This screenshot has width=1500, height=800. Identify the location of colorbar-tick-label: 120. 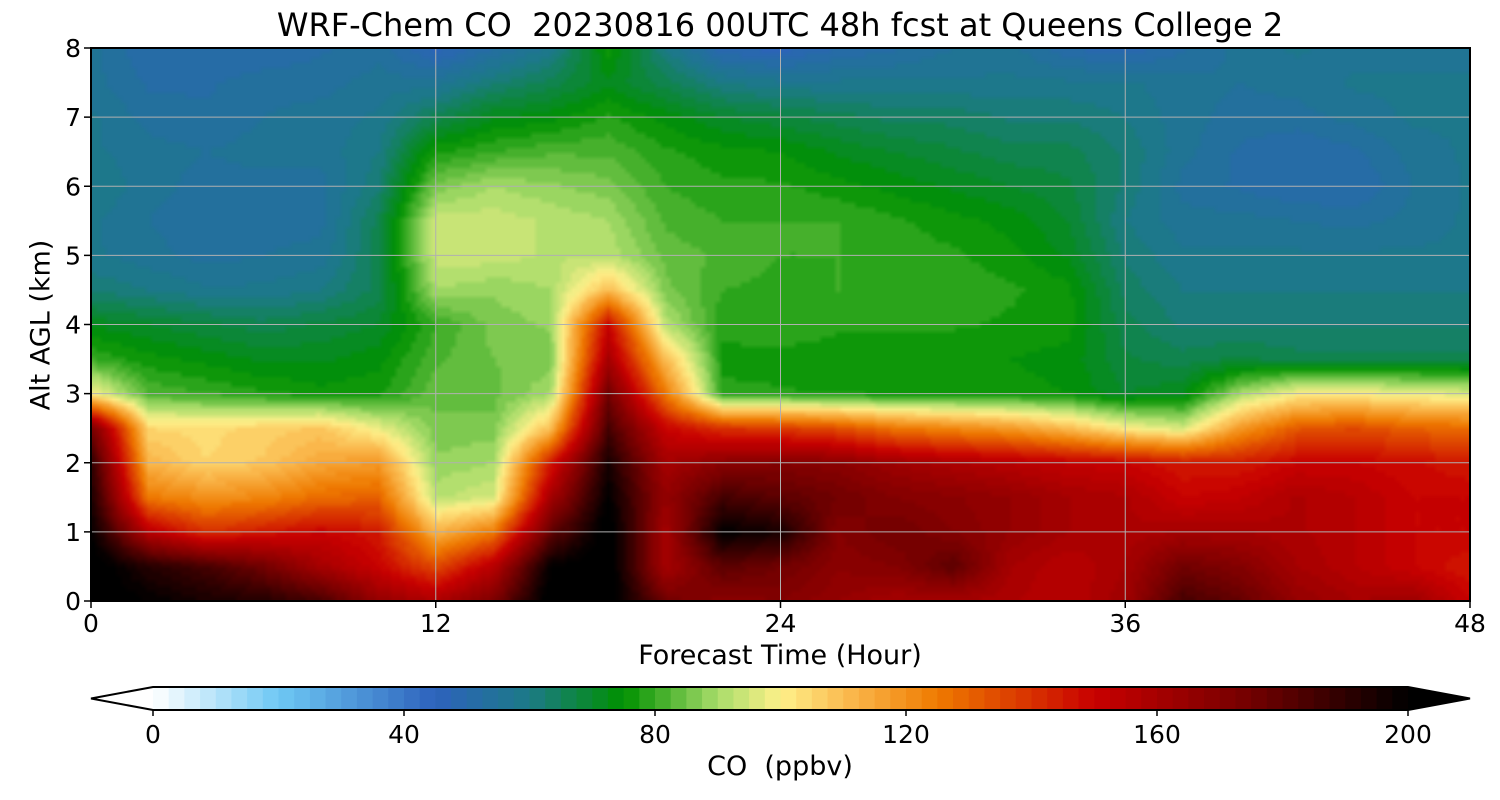
(906, 734).